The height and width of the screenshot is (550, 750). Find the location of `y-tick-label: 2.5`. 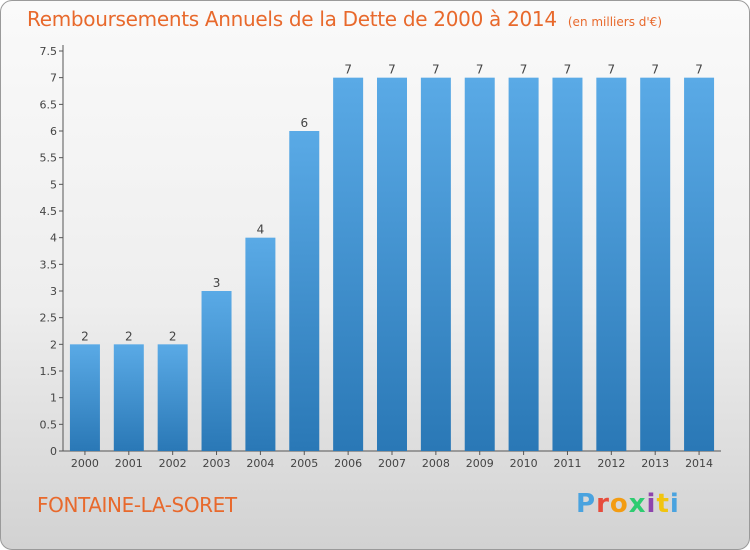

y-tick-label: 2.5 is located at coordinates (49, 318).